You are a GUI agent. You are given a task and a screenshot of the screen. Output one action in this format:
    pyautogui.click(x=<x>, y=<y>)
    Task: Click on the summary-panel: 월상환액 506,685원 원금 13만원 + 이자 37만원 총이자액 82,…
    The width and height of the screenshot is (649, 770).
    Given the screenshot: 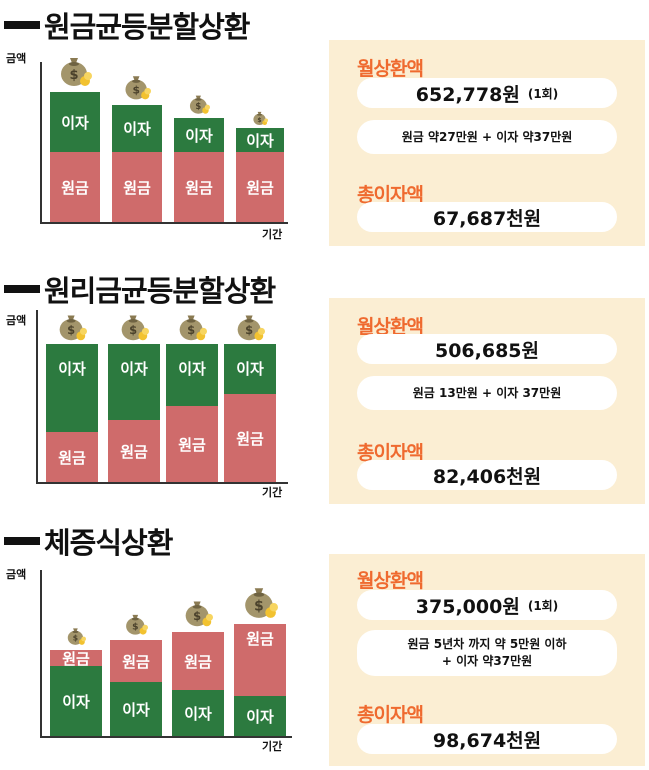 What is the action you would take?
    pyautogui.click(x=487, y=401)
    